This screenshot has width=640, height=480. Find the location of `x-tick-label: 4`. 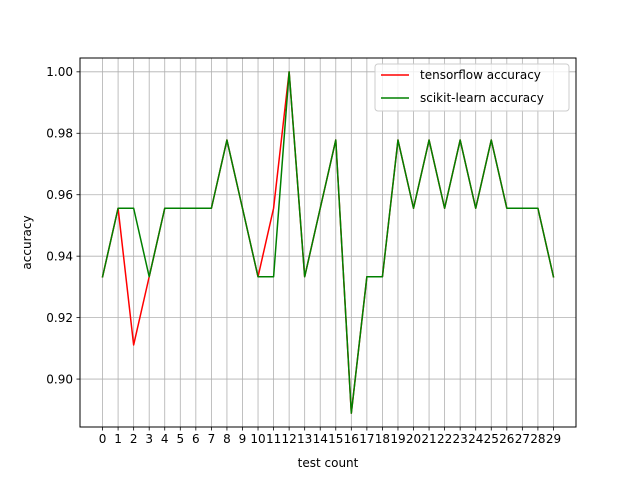

x-tick-label: 4 is located at coordinates (165, 439).